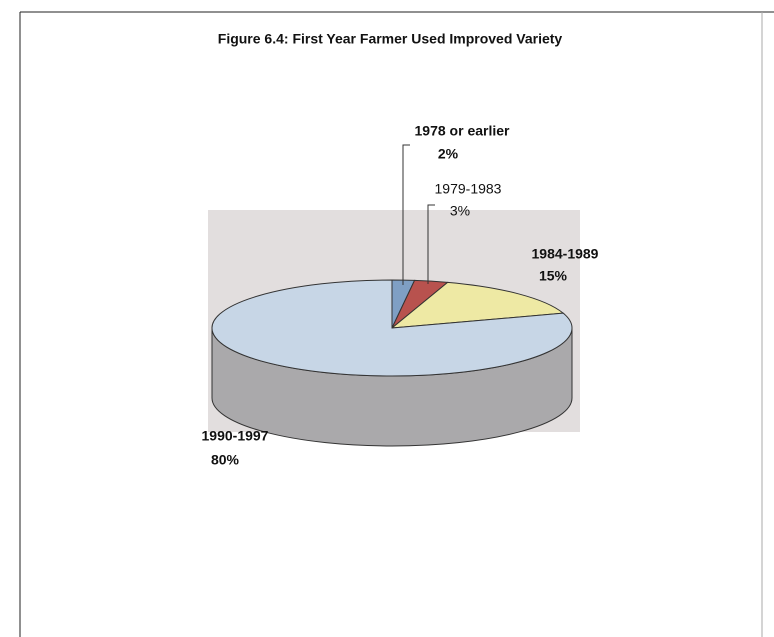 The image size is (774, 637). Describe the element at coordinates (460, 211) in the screenshot. I see `slice-value-label: 3%` at that location.